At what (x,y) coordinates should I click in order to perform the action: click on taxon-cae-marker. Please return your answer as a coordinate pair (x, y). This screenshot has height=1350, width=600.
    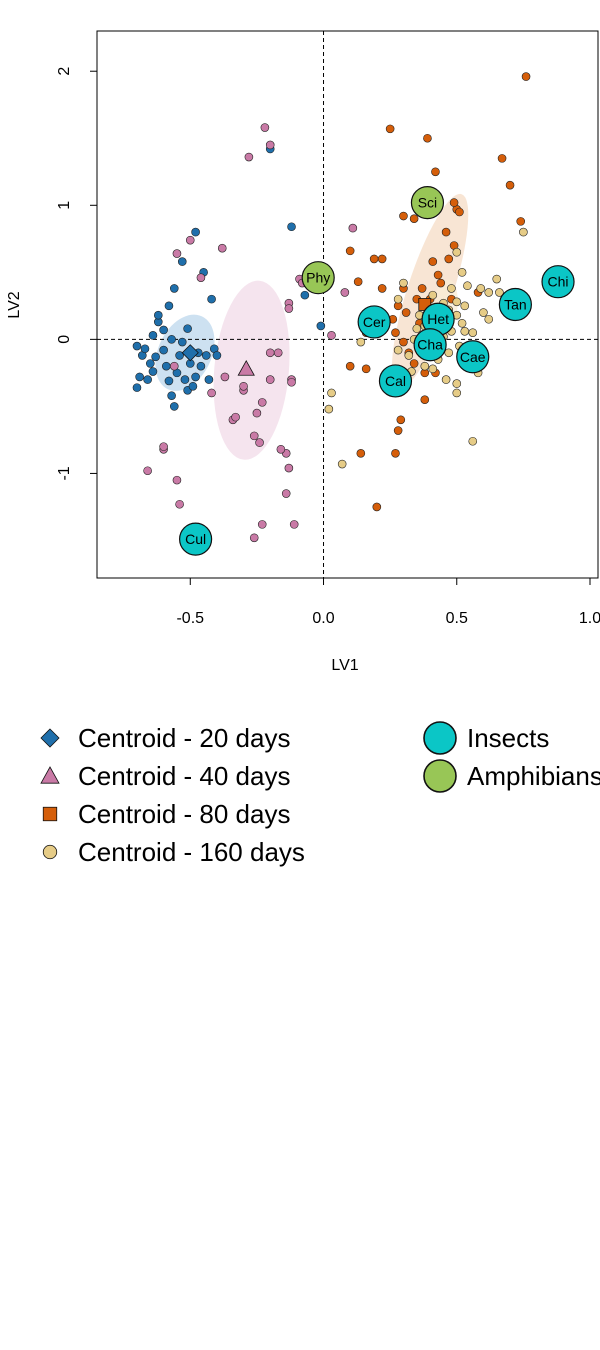
    Looking at the image, I should click on (473, 357).